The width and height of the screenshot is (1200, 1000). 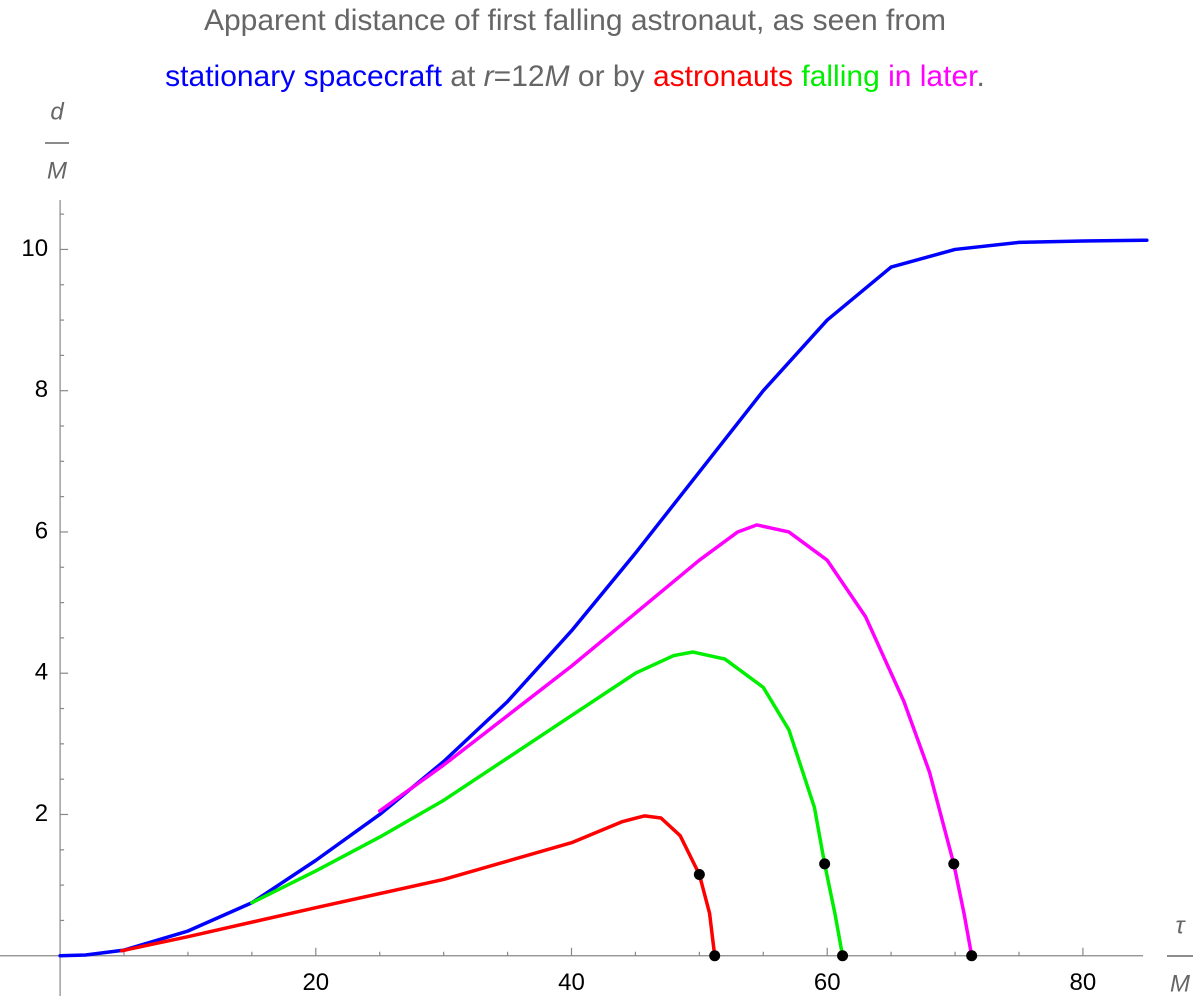 I want to click on x-tick-label: 20, so click(x=315, y=982).